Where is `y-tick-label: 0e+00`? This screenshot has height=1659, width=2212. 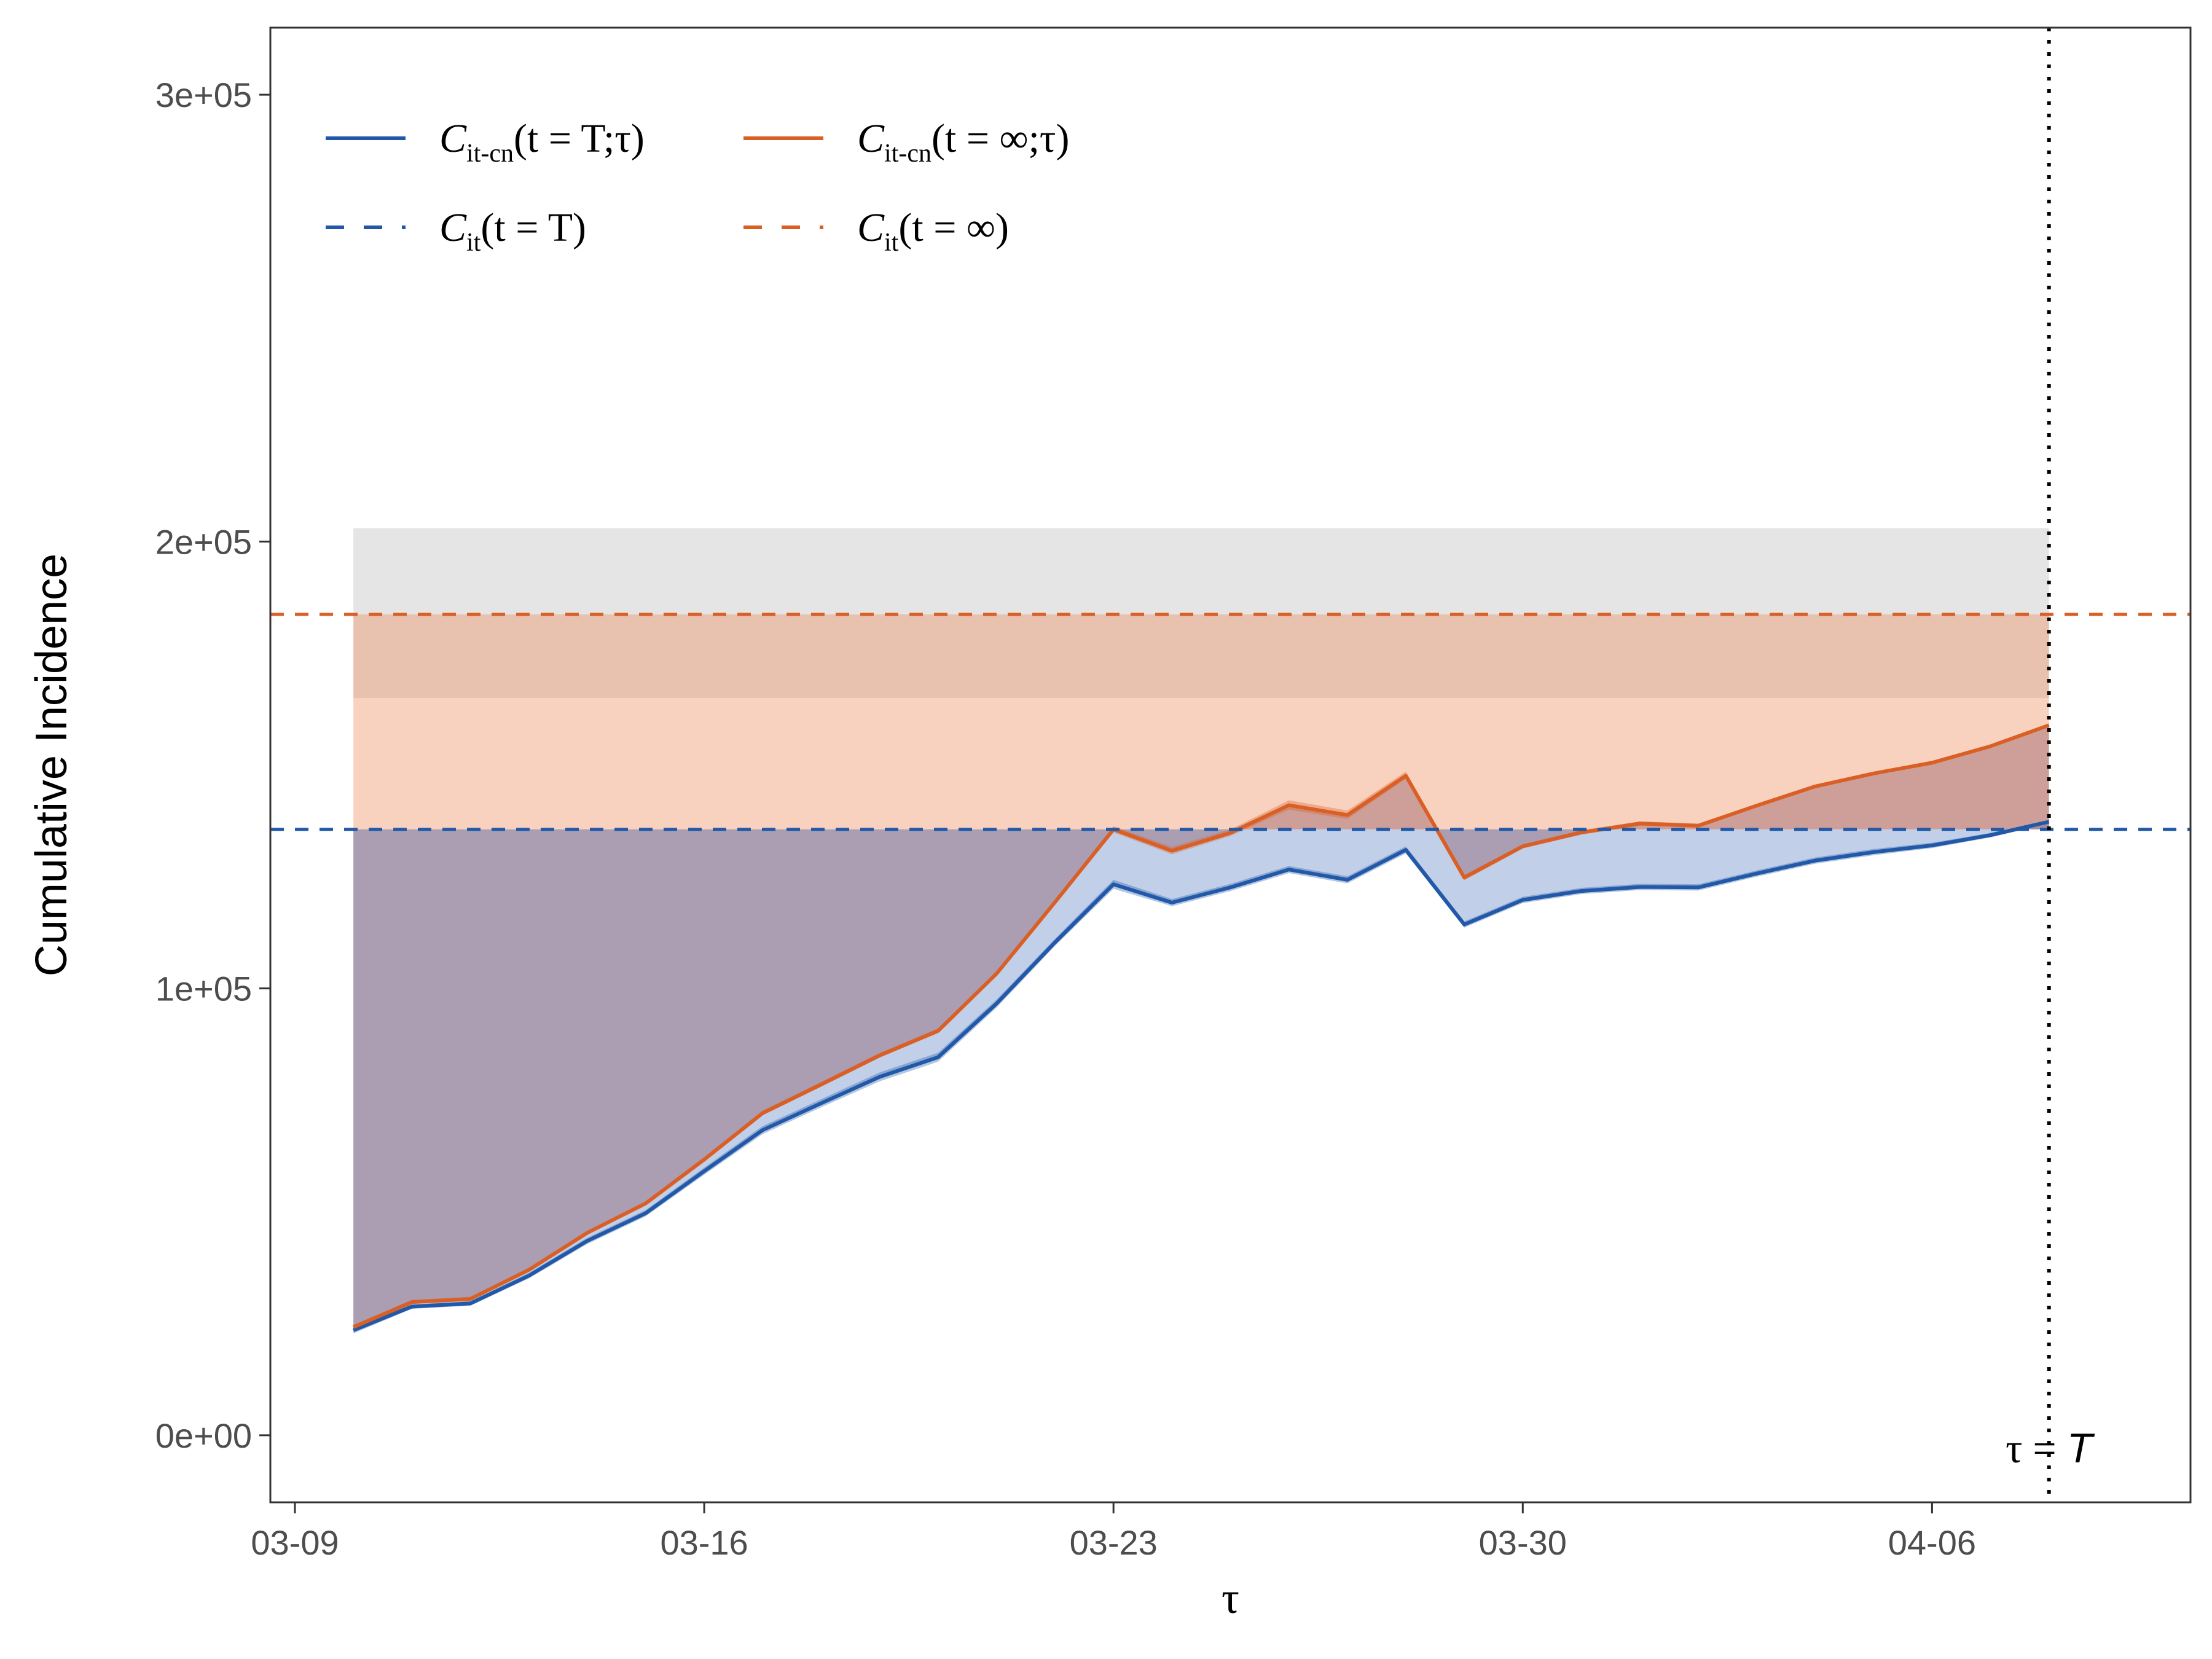
y-tick-label: 0e+00 is located at coordinates (203, 1435).